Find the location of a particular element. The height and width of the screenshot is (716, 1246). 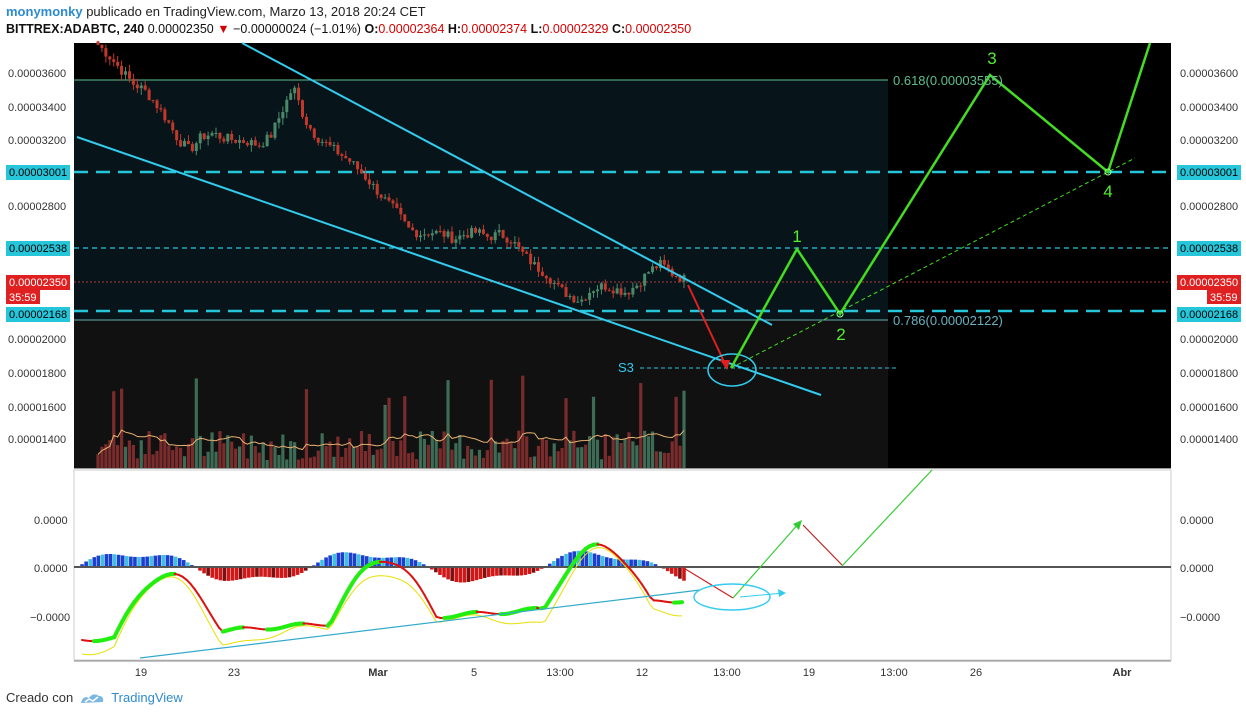

tradingview-brand-link: TradingView is located at coordinates (147, 697).